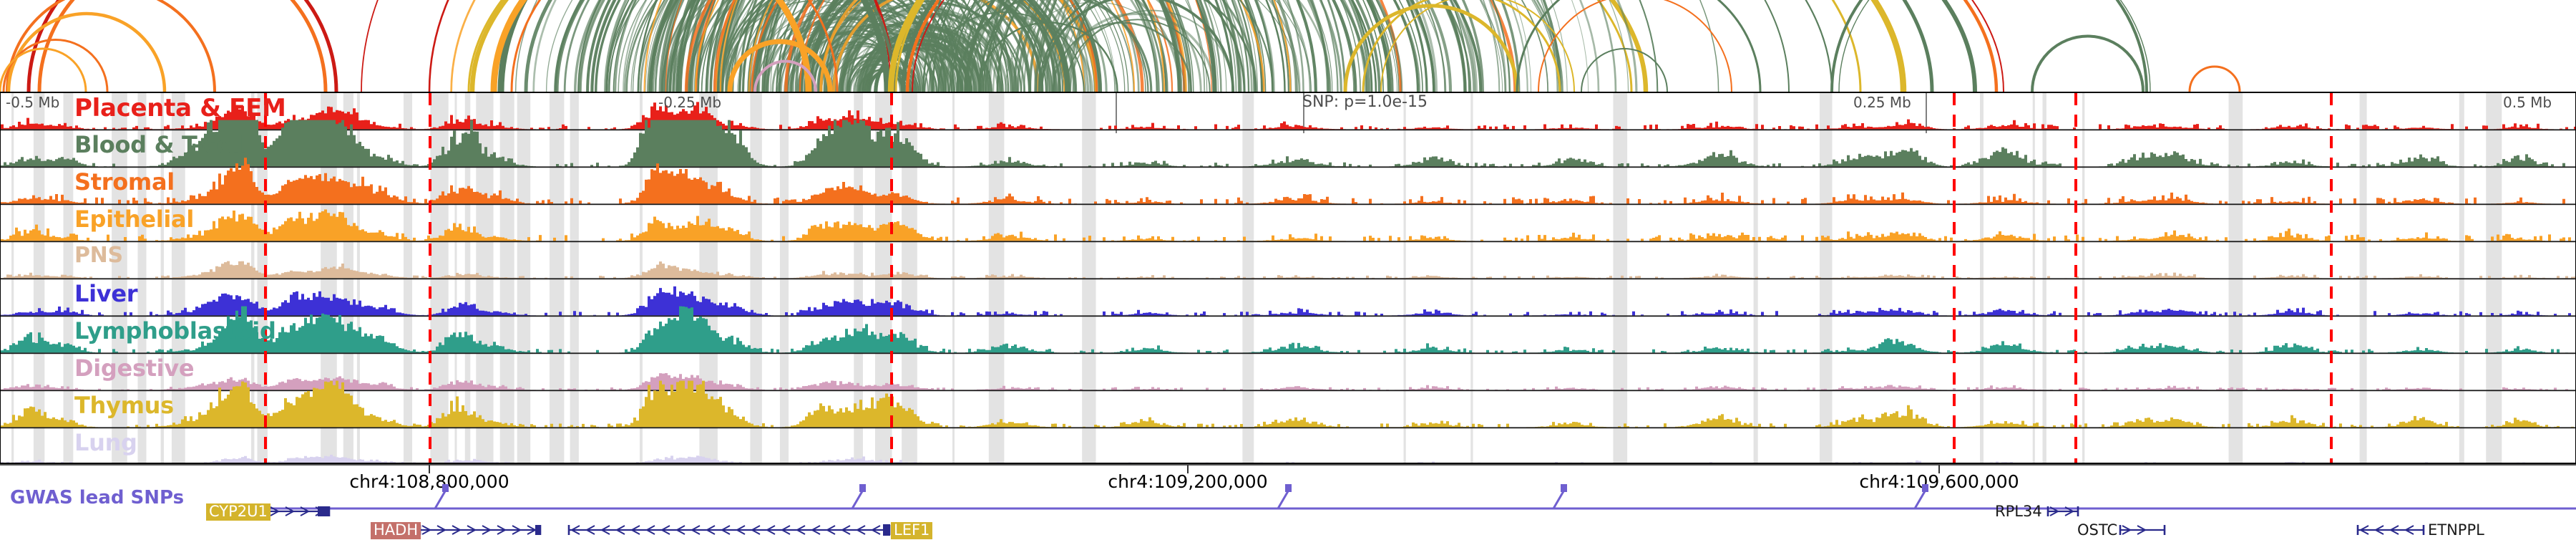 The width and height of the screenshot is (2576, 540). What do you see at coordinates (134, 368) in the screenshot?
I see `track-label-digestive: Digestive` at bounding box center [134, 368].